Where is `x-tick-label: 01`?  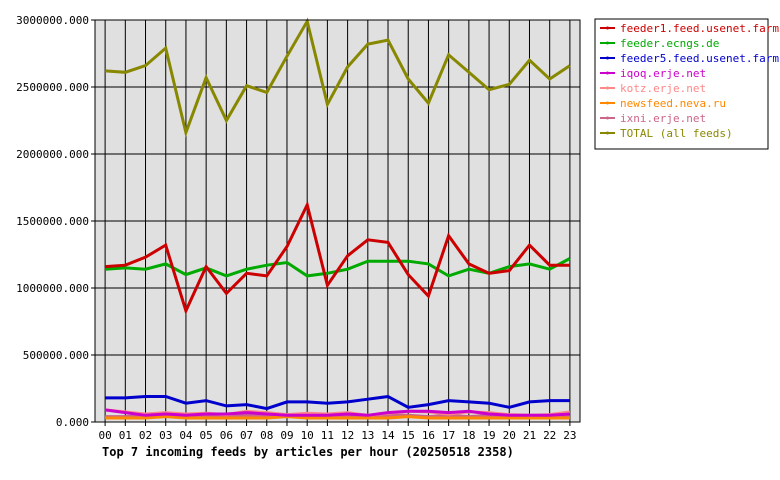
x-tick-label: 01 is located at coordinates (125, 435).